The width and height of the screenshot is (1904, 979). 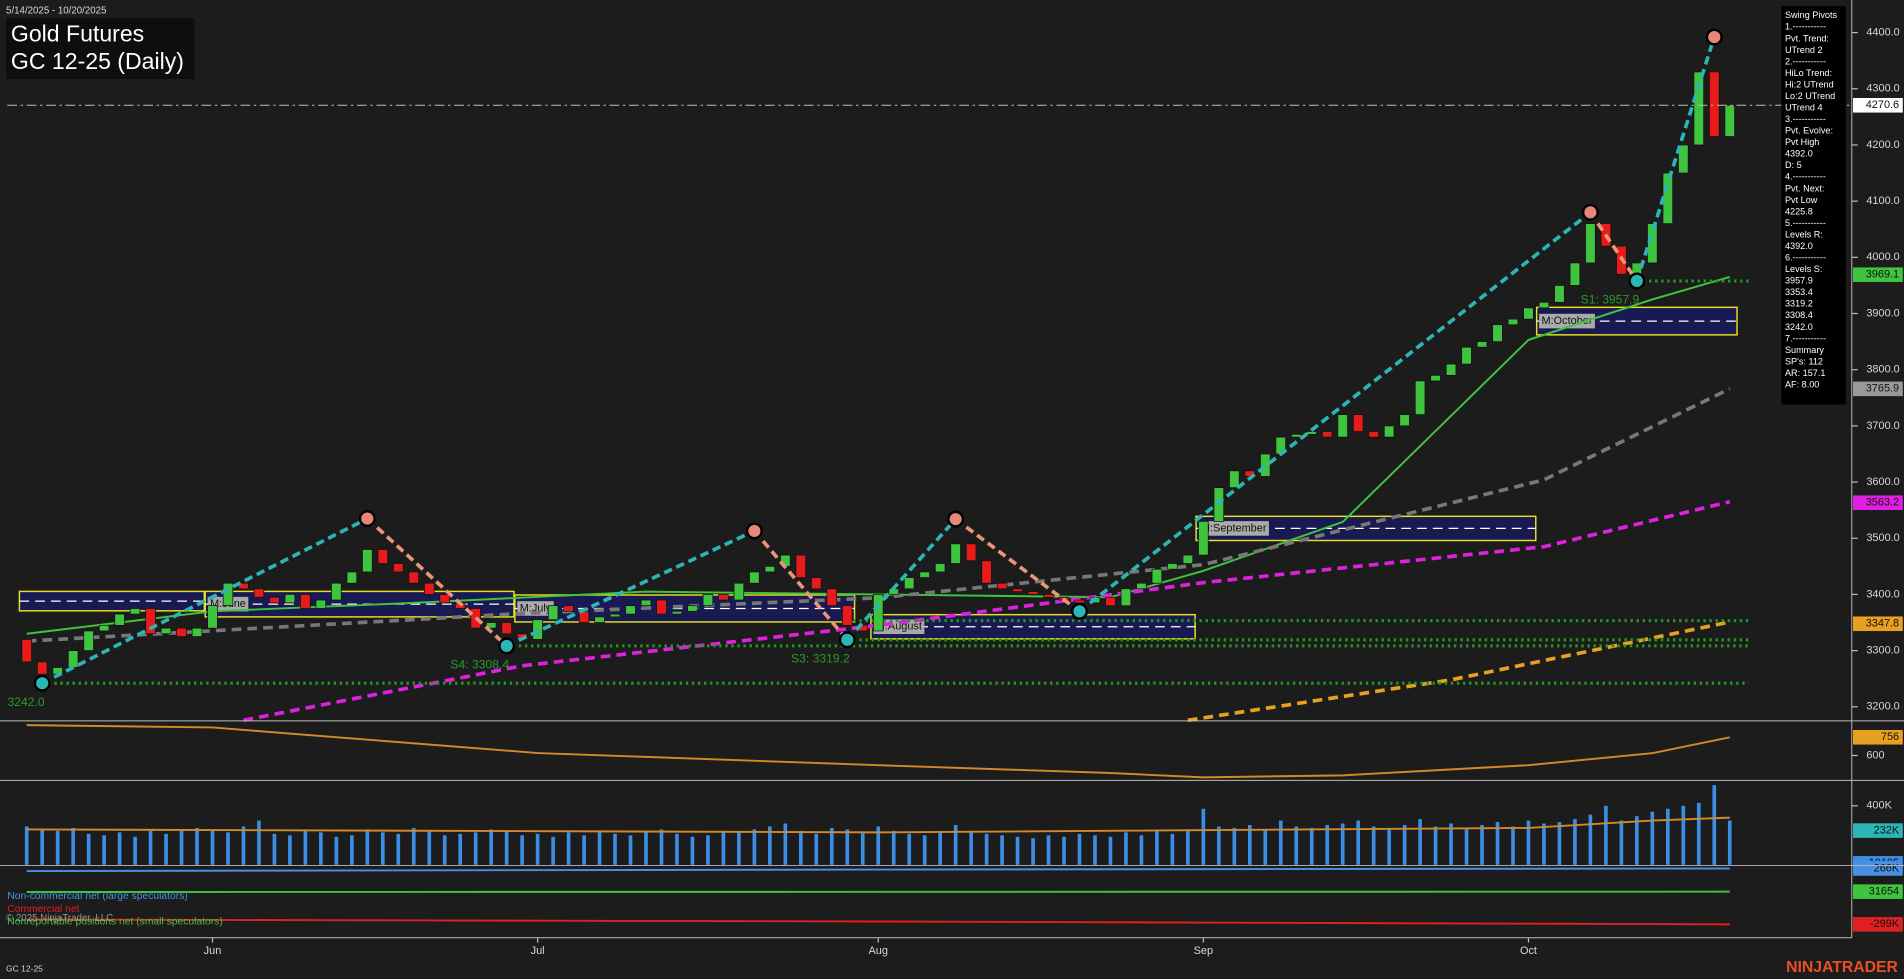 What do you see at coordinates (1801, 200) in the screenshot?
I see `info-line: Pvt Low` at bounding box center [1801, 200].